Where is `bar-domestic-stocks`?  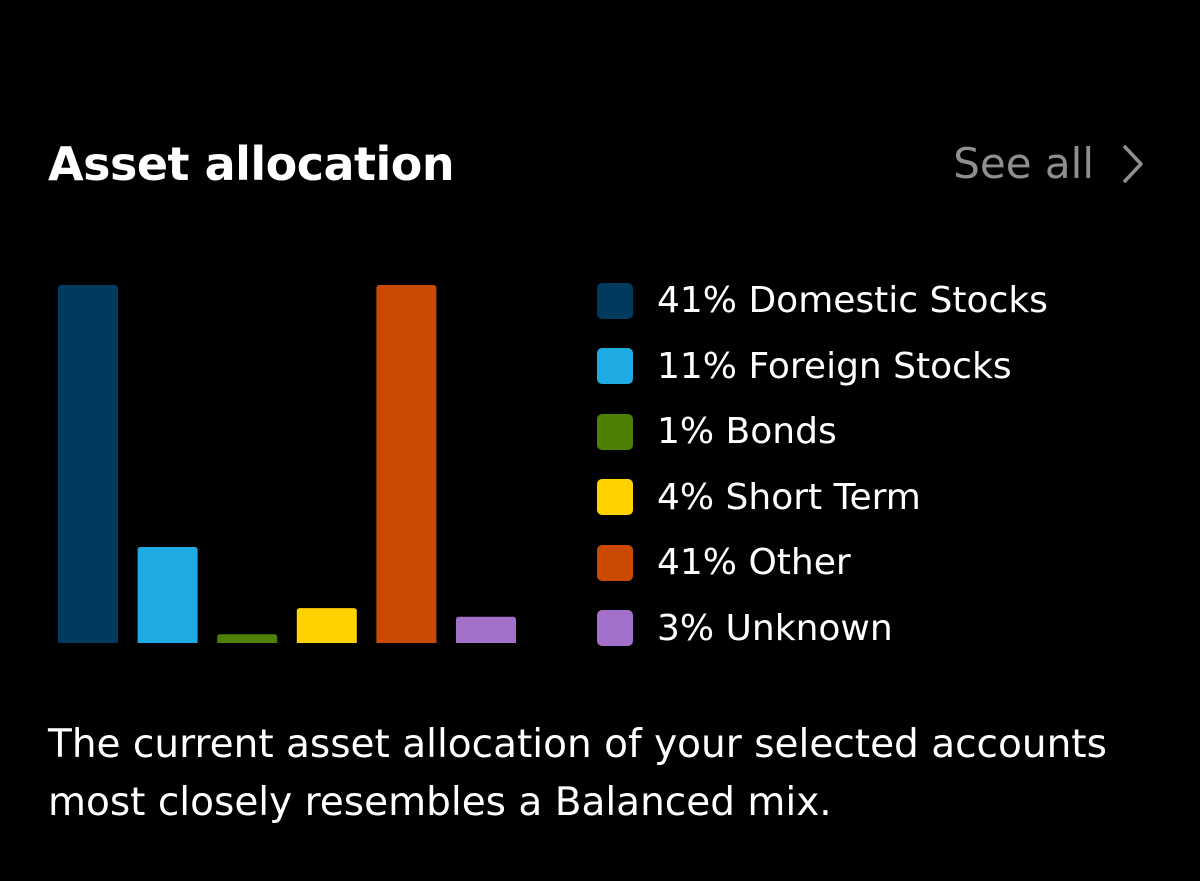 bar-domestic-stocks is located at coordinates (88, 464).